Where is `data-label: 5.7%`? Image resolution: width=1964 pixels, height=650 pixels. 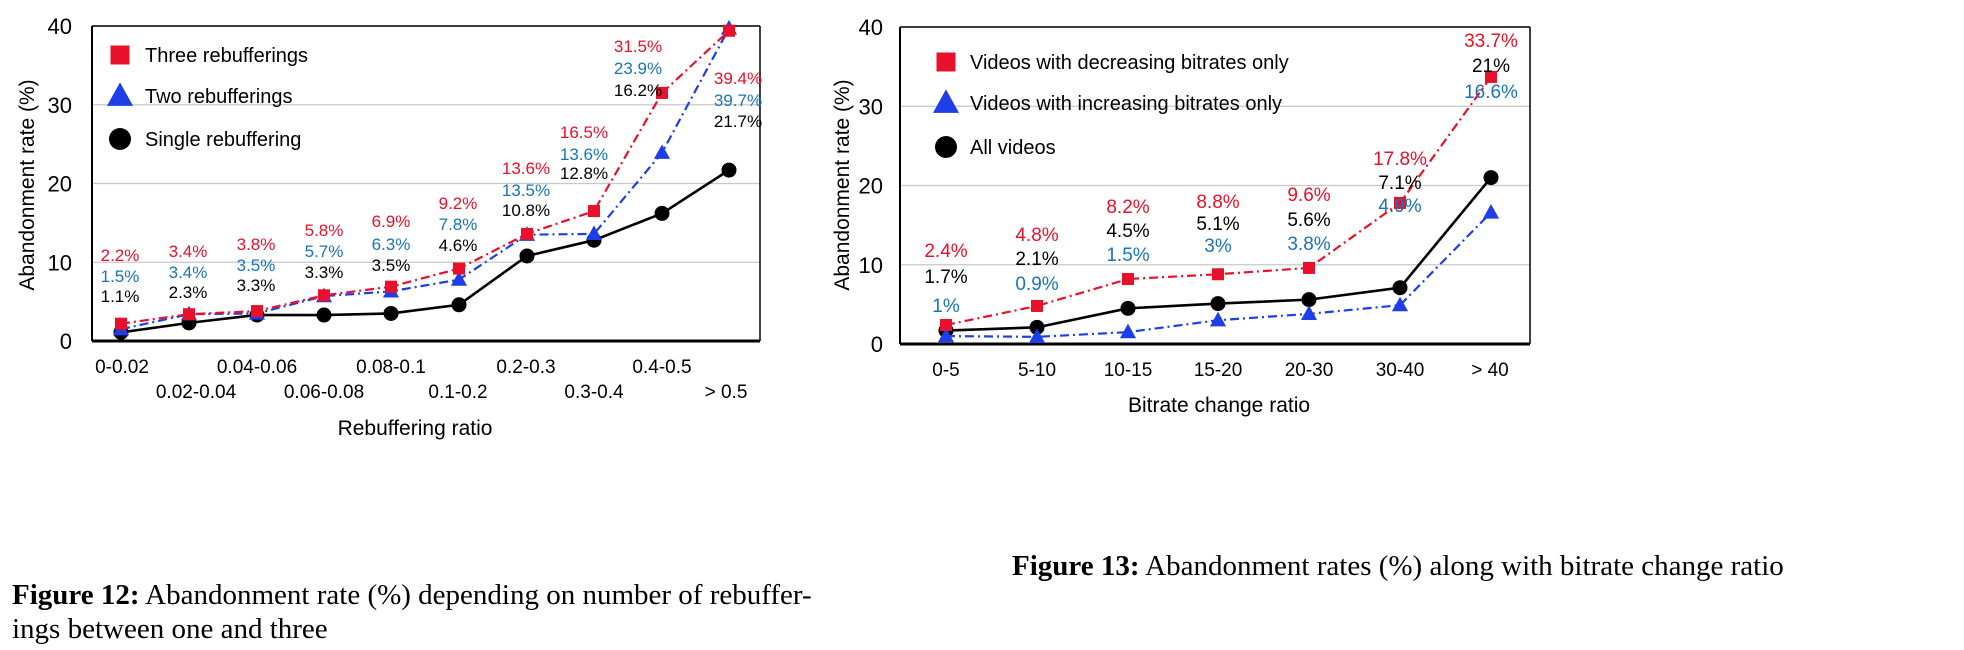 data-label: 5.7% is located at coordinates (324, 251).